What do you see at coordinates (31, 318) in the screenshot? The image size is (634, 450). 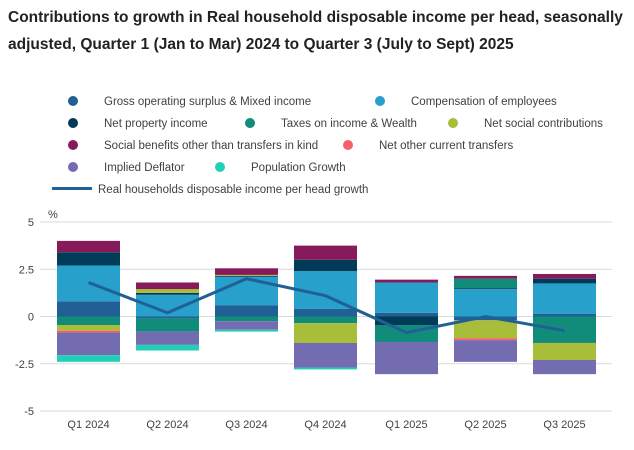 I see `y-tick-label: 0` at bounding box center [31, 318].